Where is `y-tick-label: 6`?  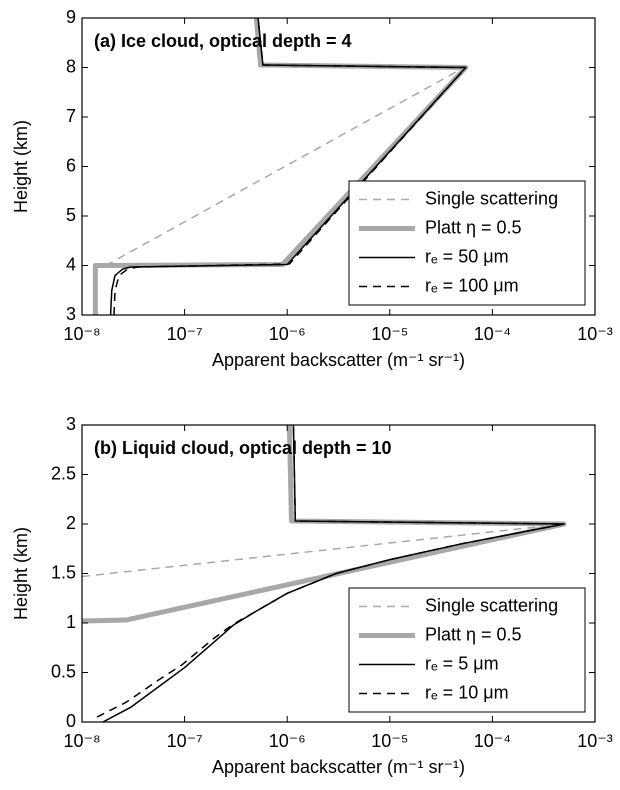 y-tick-label: 6 is located at coordinates (71, 165).